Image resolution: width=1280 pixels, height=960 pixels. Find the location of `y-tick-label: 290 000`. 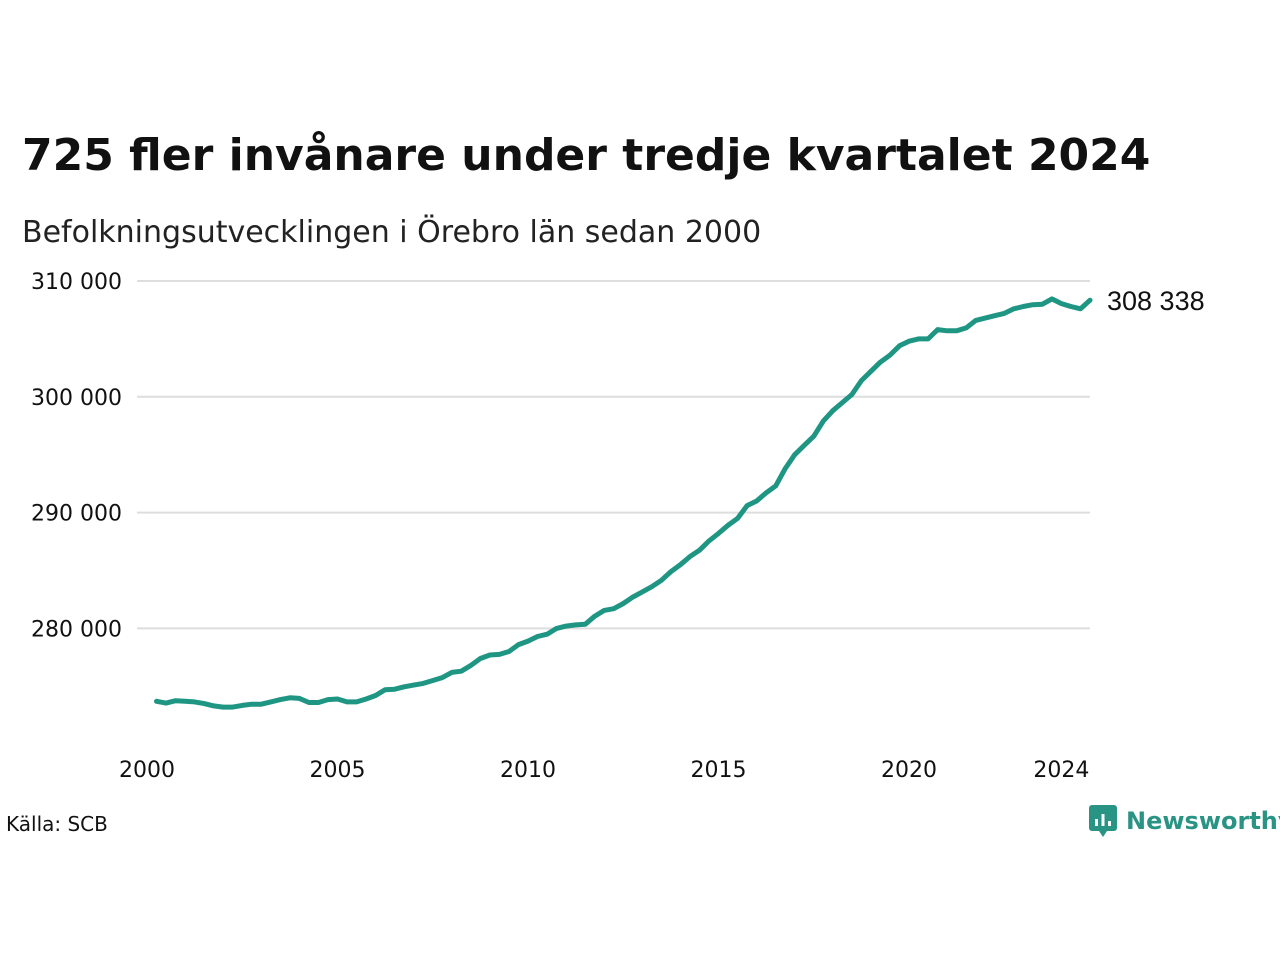

y-tick-label: 290 000 is located at coordinates (76, 514).